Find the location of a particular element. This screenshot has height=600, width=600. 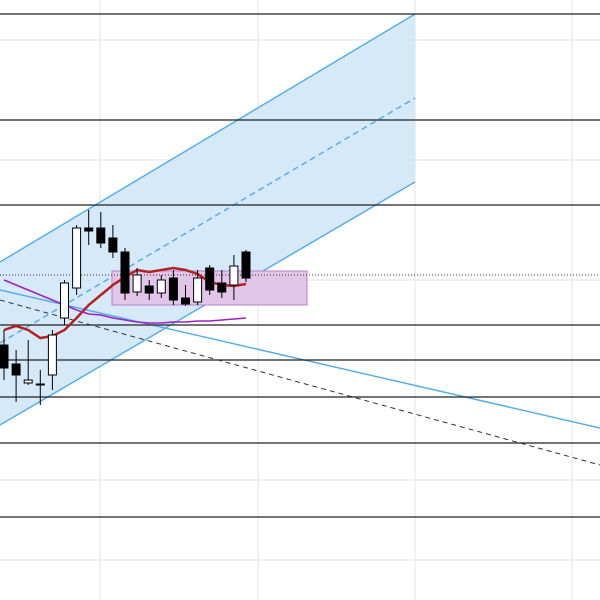

moving-average is located at coordinates (125, 301).